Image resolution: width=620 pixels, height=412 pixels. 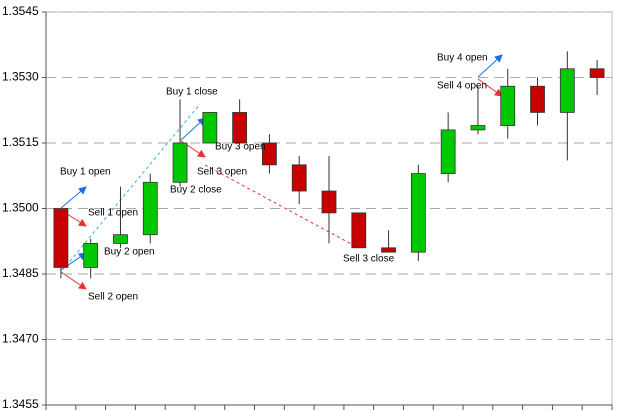 I want to click on y-tick-label: 1.3515, so click(x=20, y=142).